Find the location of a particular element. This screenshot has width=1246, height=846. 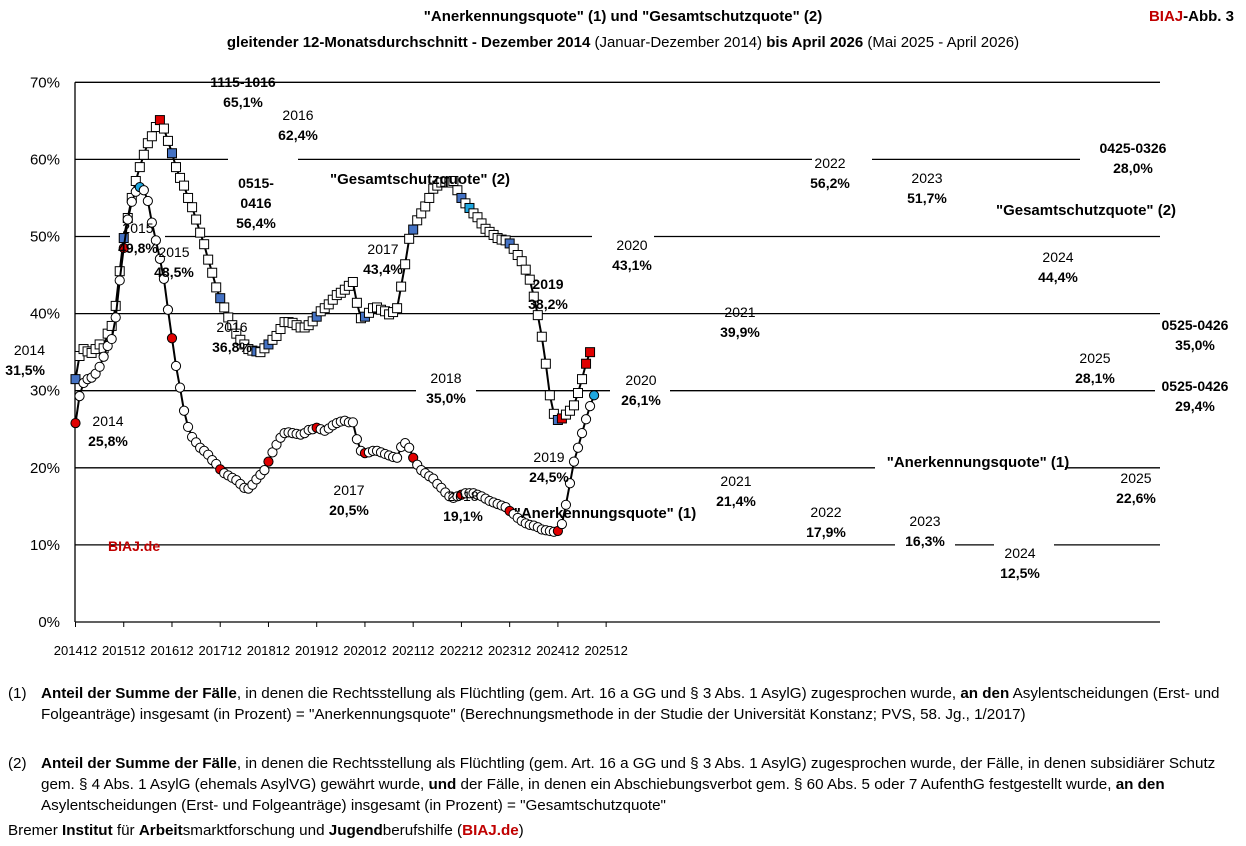

anerkennungsquote-label: 0525-0426 is located at coordinates (1195, 386).